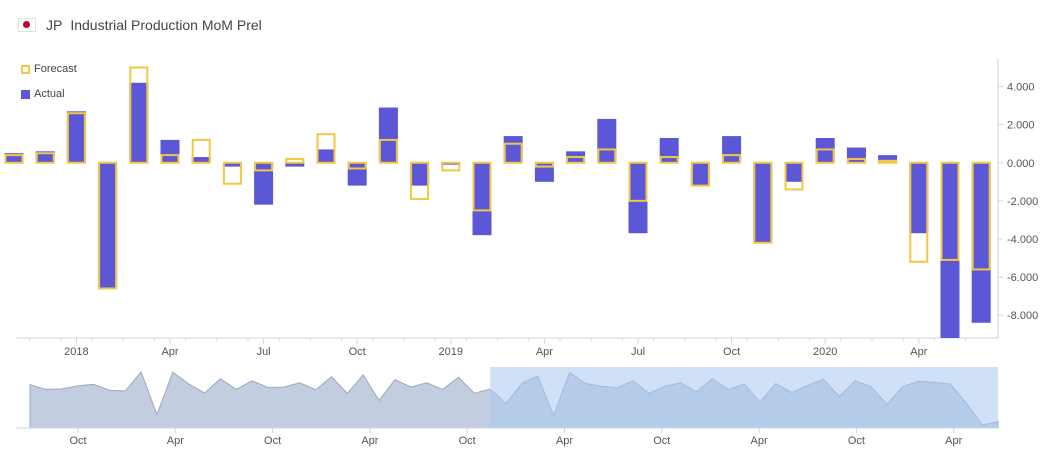 The image size is (1055, 453). I want to click on legend-item-actual: Actual, so click(49, 94).